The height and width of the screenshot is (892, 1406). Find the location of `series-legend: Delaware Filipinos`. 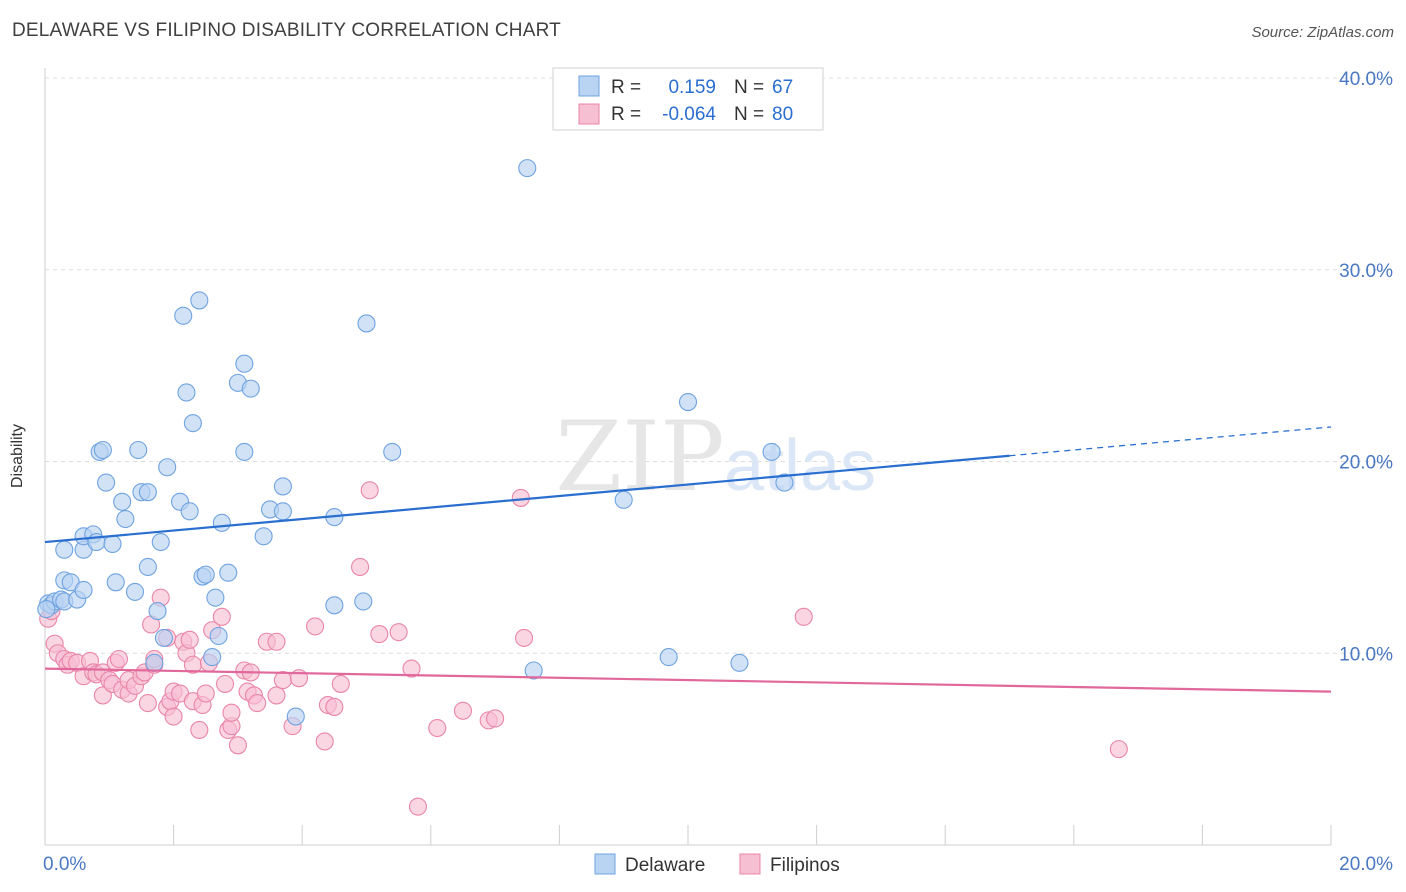

series-legend: Delaware Filipinos is located at coordinates (717, 864).